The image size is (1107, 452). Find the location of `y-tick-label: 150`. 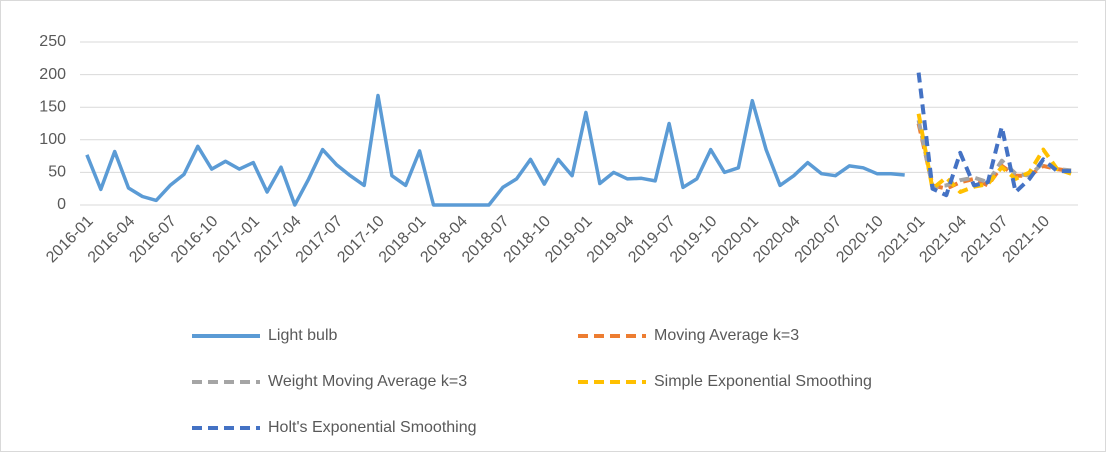

y-tick-label: 150 is located at coordinates (52, 106).